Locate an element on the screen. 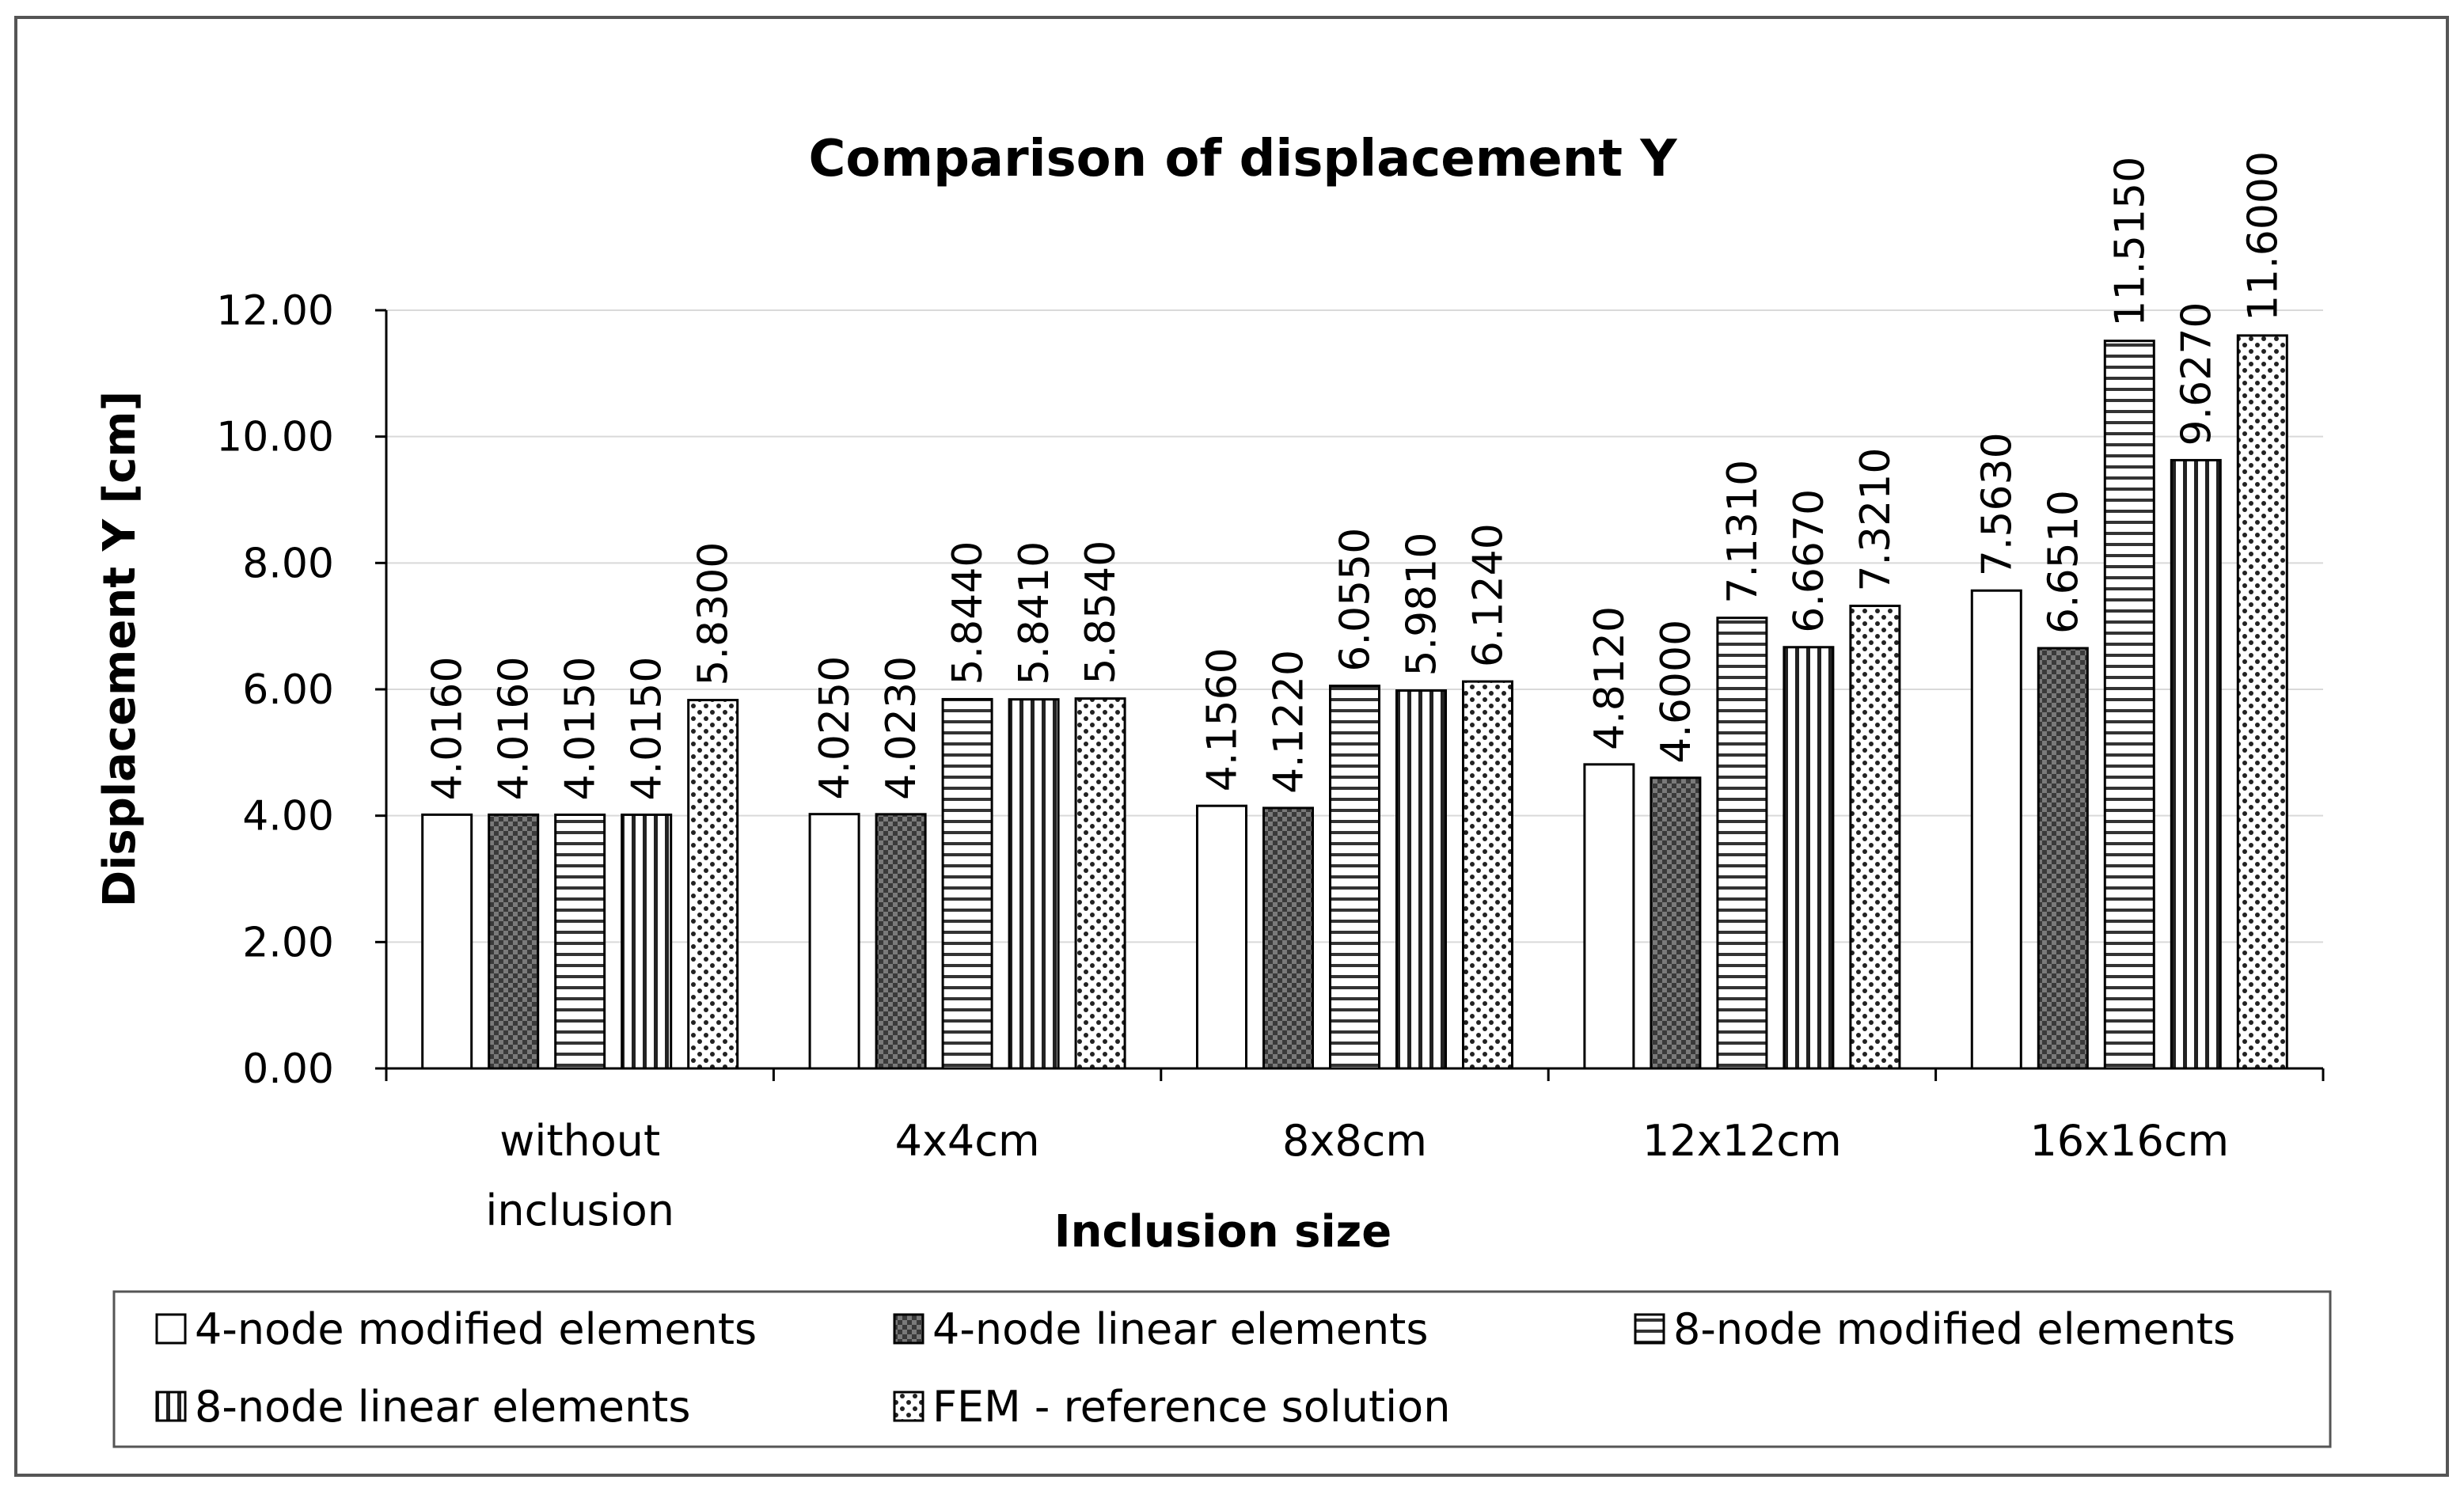 The height and width of the screenshot is (1495, 2464). y-tick-label: 8.00 is located at coordinates (288, 563).